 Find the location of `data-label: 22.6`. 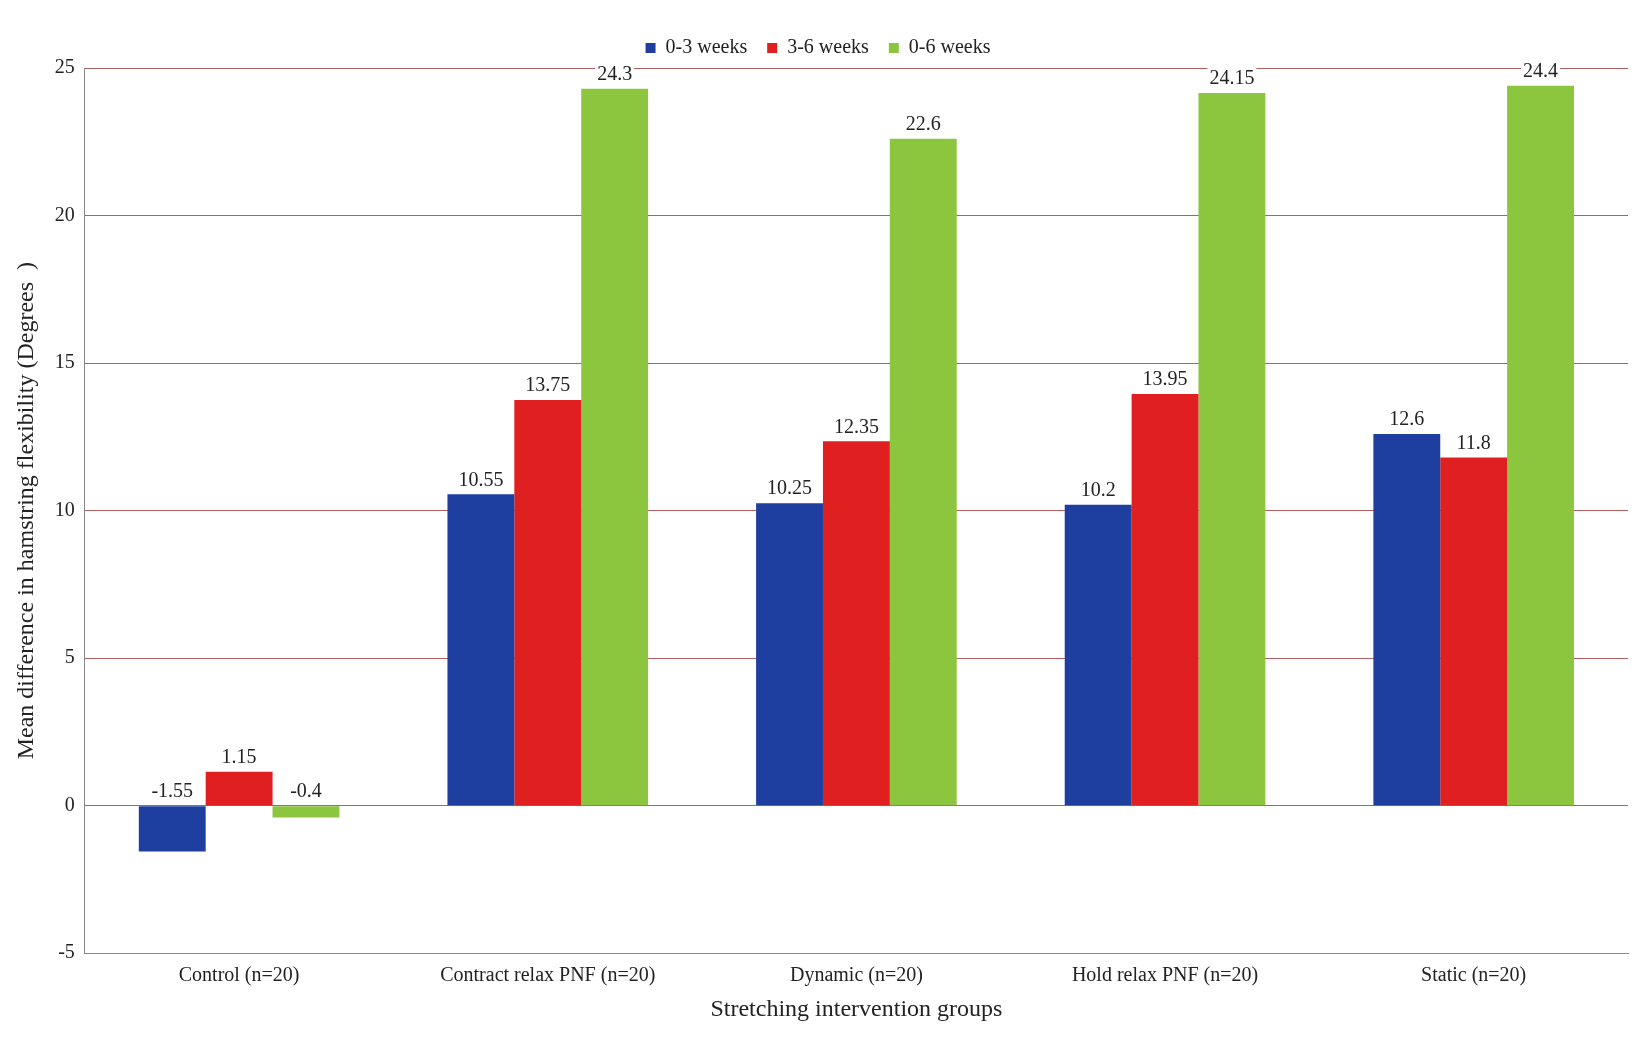

data-label: 22.6 is located at coordinates (923, 123).